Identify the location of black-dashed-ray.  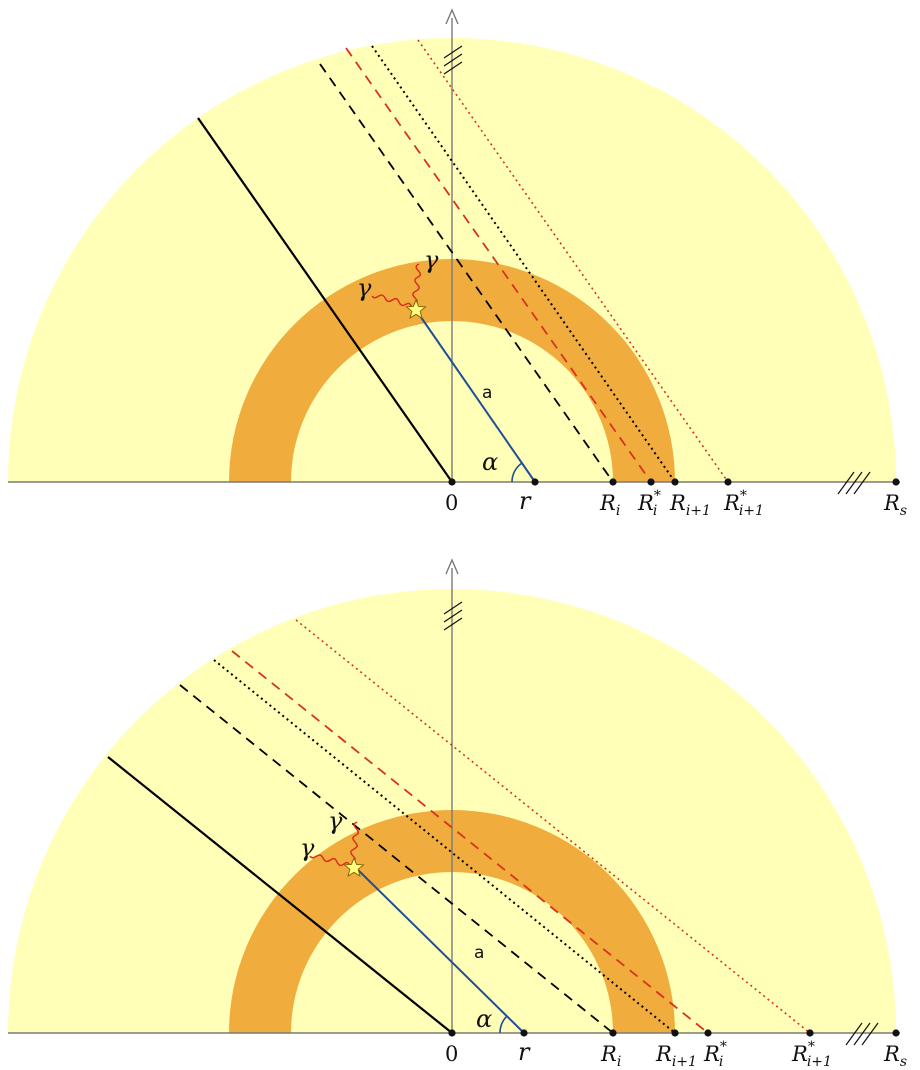
(466, 273).